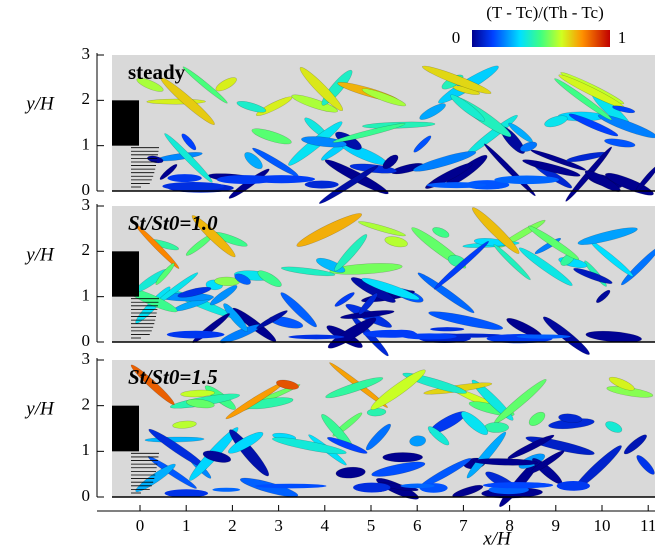  I want to click on x-tick-label: 6, so click(417, 525).